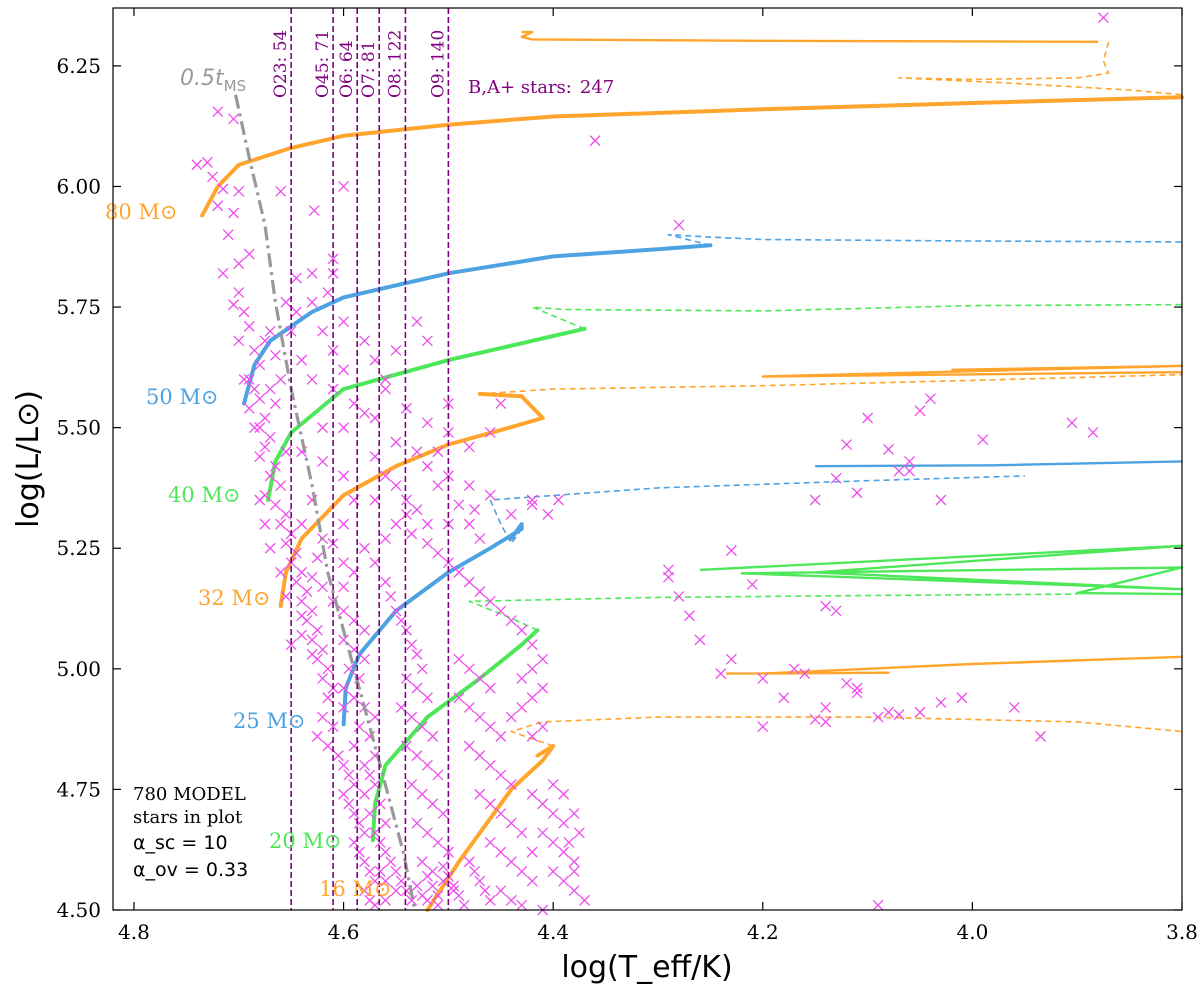 Image resolution: width=1200 pixels, height=997 pixels. I want to click on bin-label-o45: O45: 71, so click(323, 64).